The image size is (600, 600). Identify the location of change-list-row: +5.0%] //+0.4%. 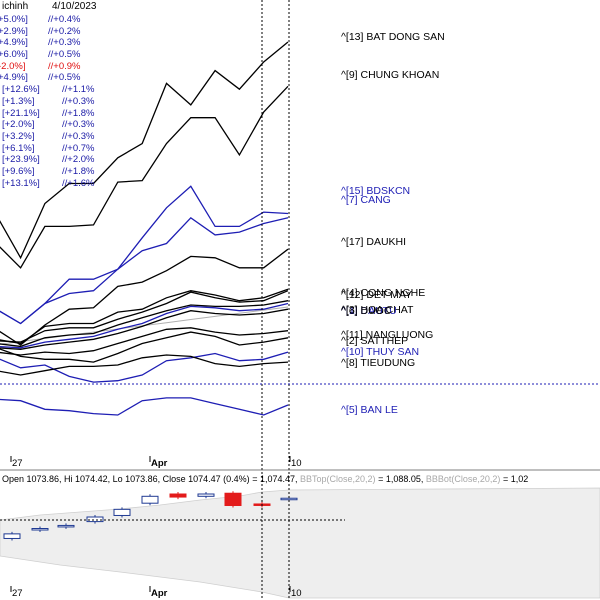
(65, 20).